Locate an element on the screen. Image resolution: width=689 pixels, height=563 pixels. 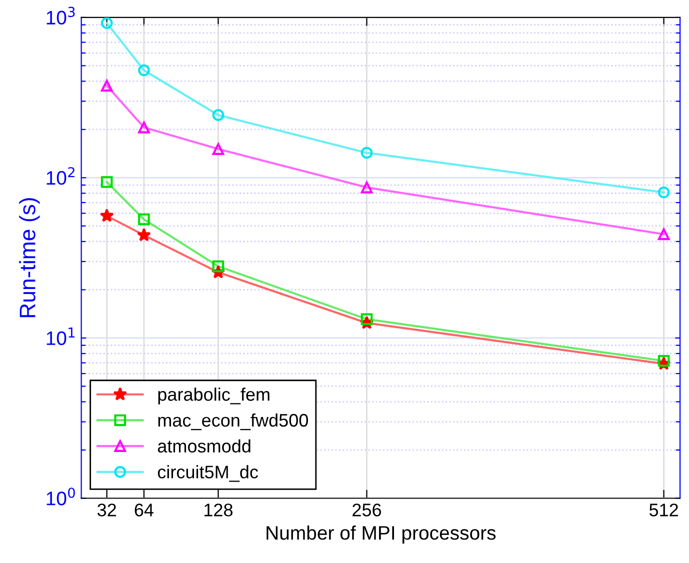
x-tick-label: 256 is located at coordinates (367, 510).